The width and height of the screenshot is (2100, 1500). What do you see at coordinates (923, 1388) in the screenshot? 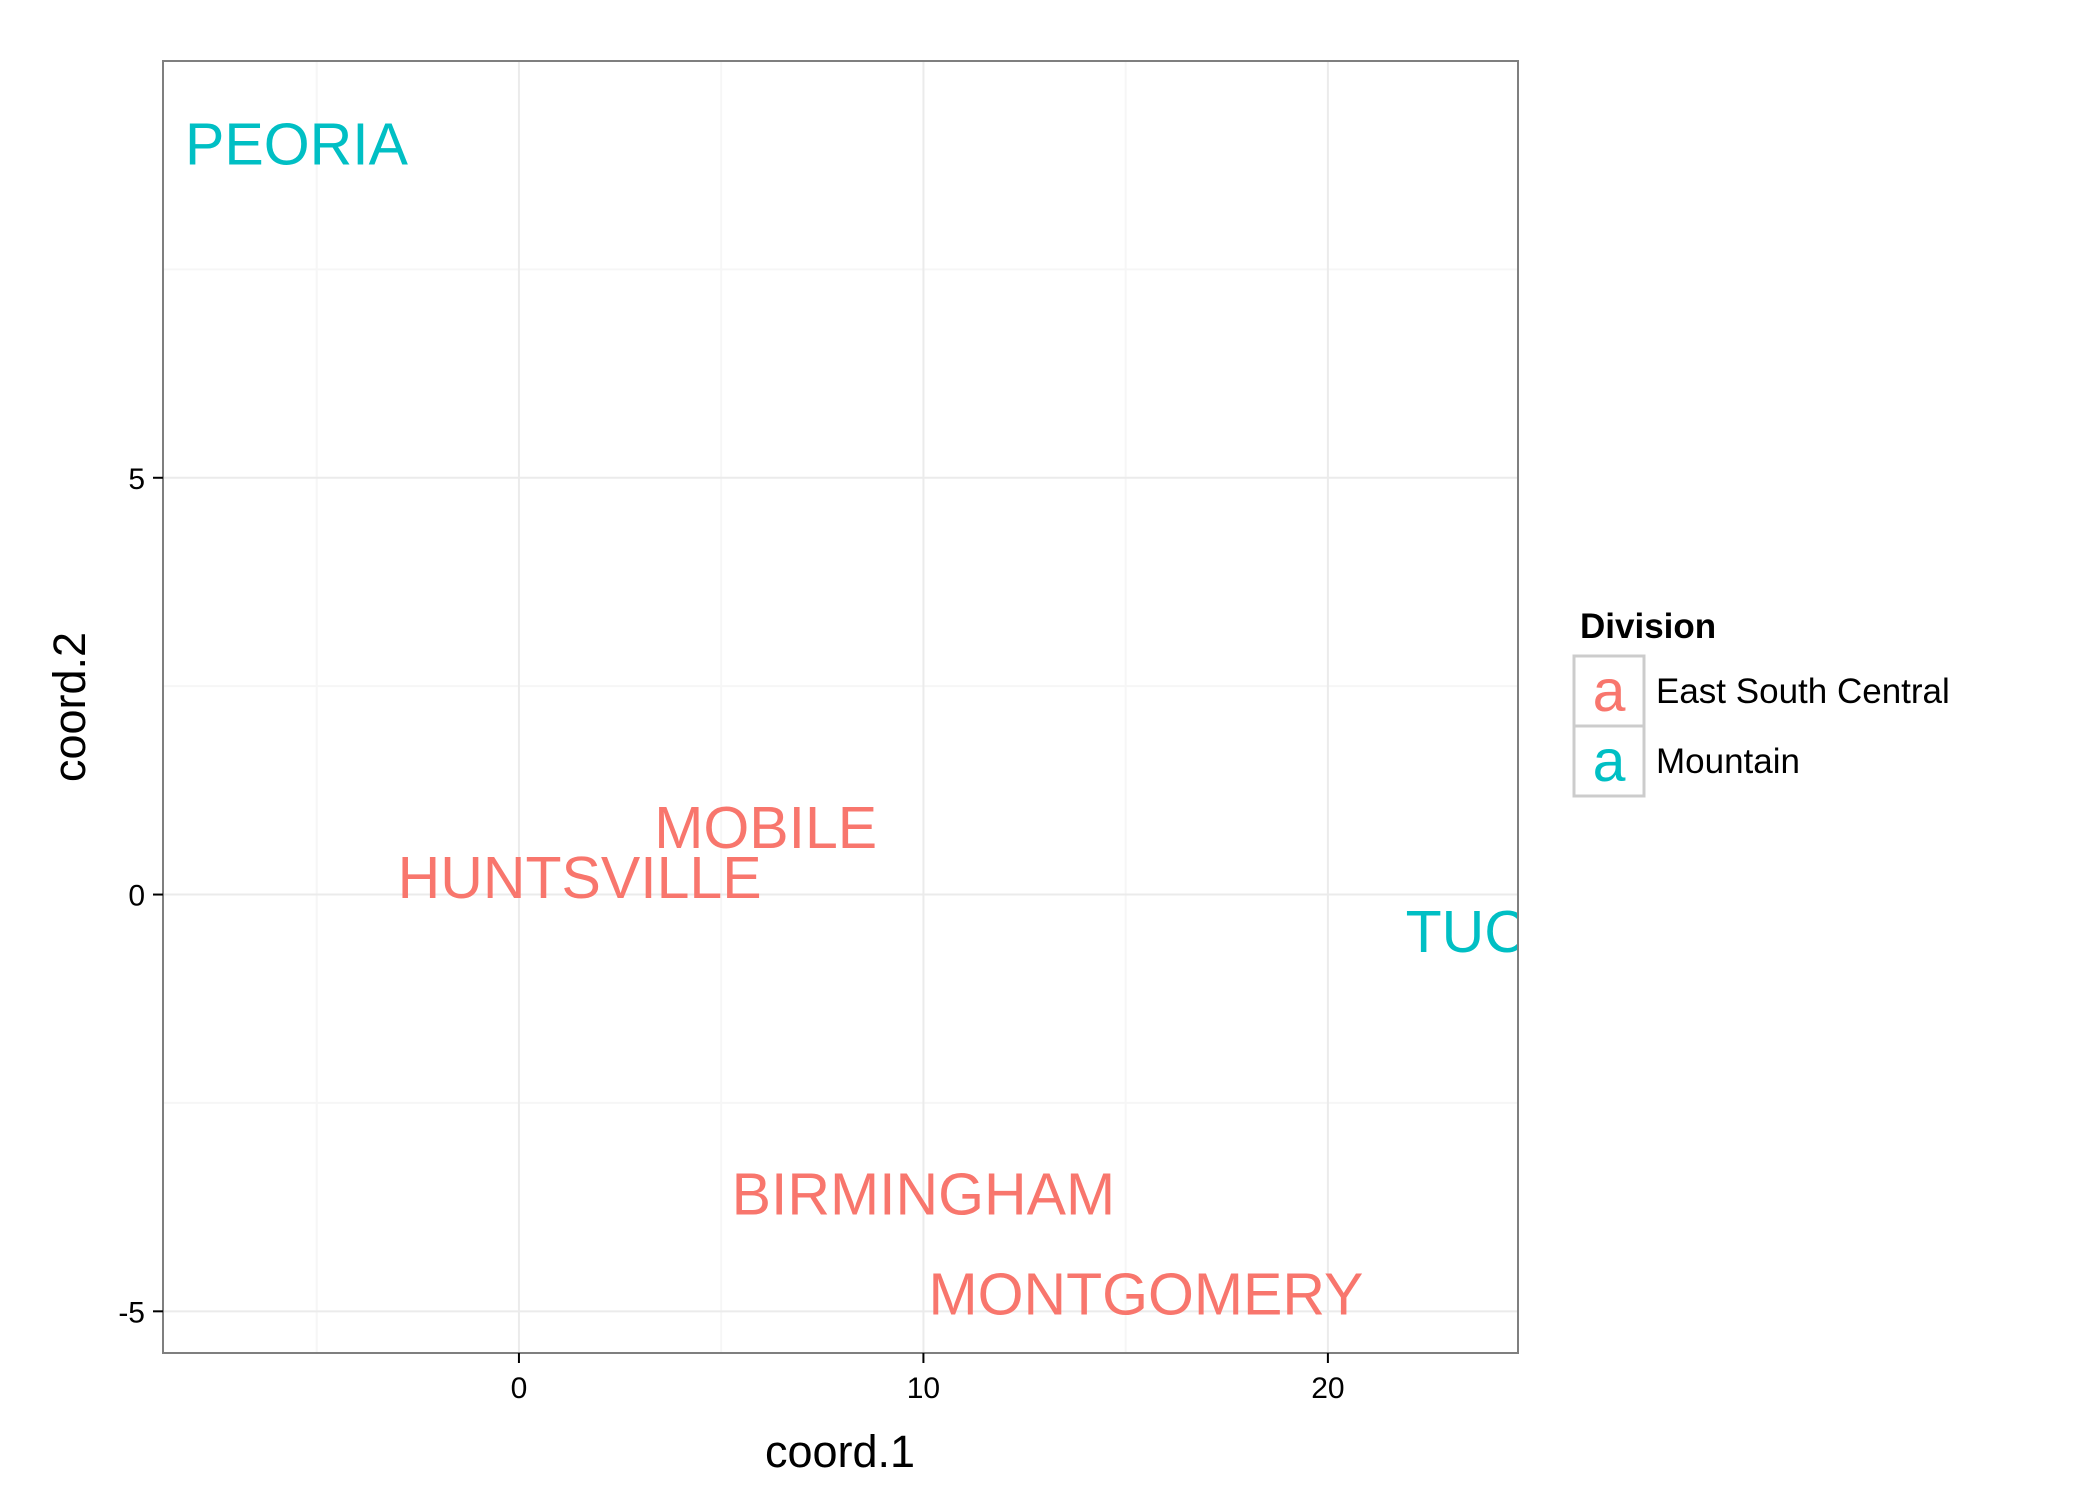
I see `x-tick-label: 10` at bounding box center [923, 1388].